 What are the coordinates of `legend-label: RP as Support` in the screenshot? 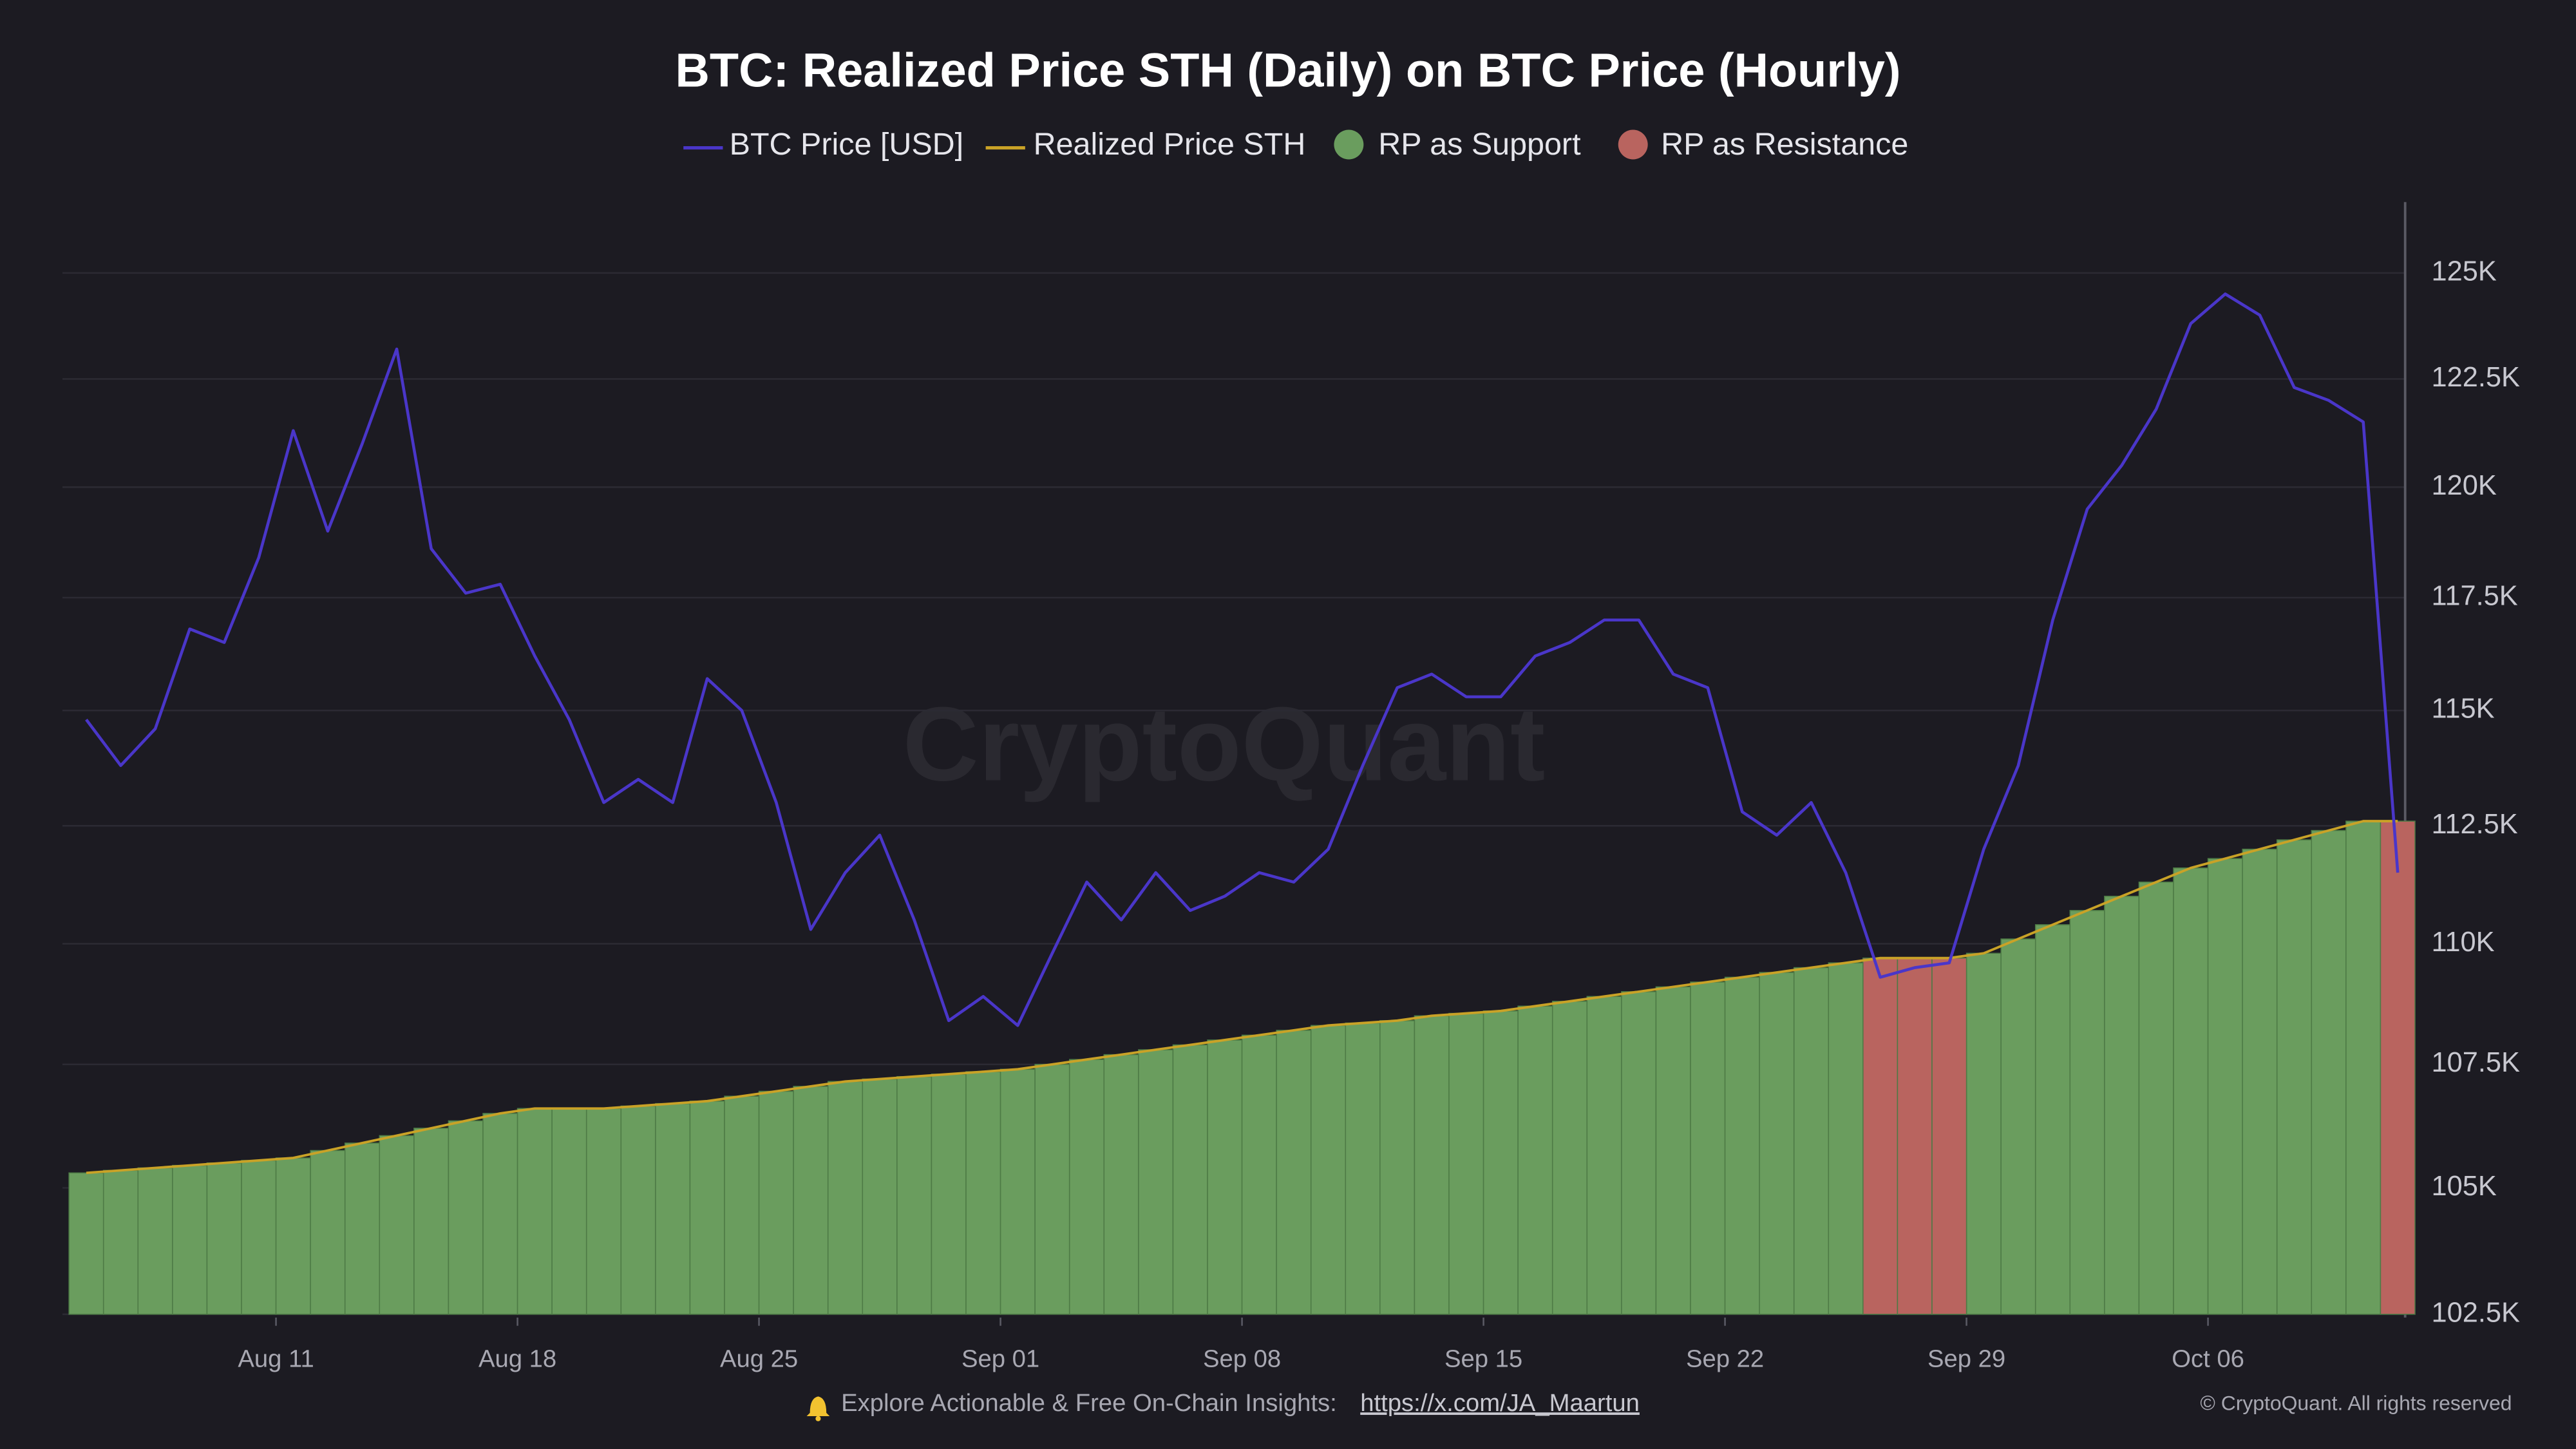 It's located at (1479, 144).